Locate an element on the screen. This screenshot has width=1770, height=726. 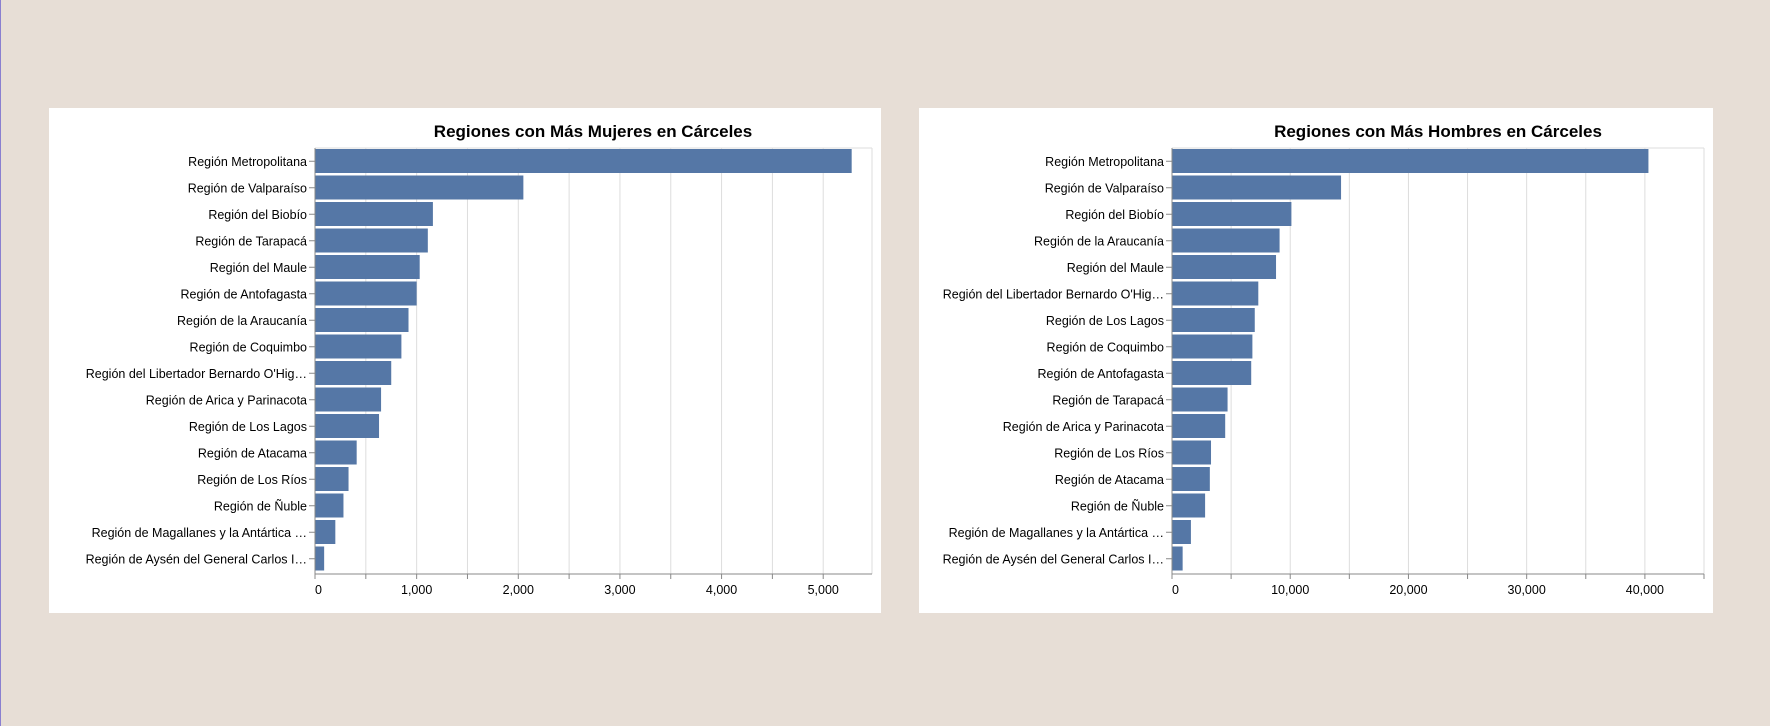
x-tick-label: 30,000 is located at coordinates (1527, 590).